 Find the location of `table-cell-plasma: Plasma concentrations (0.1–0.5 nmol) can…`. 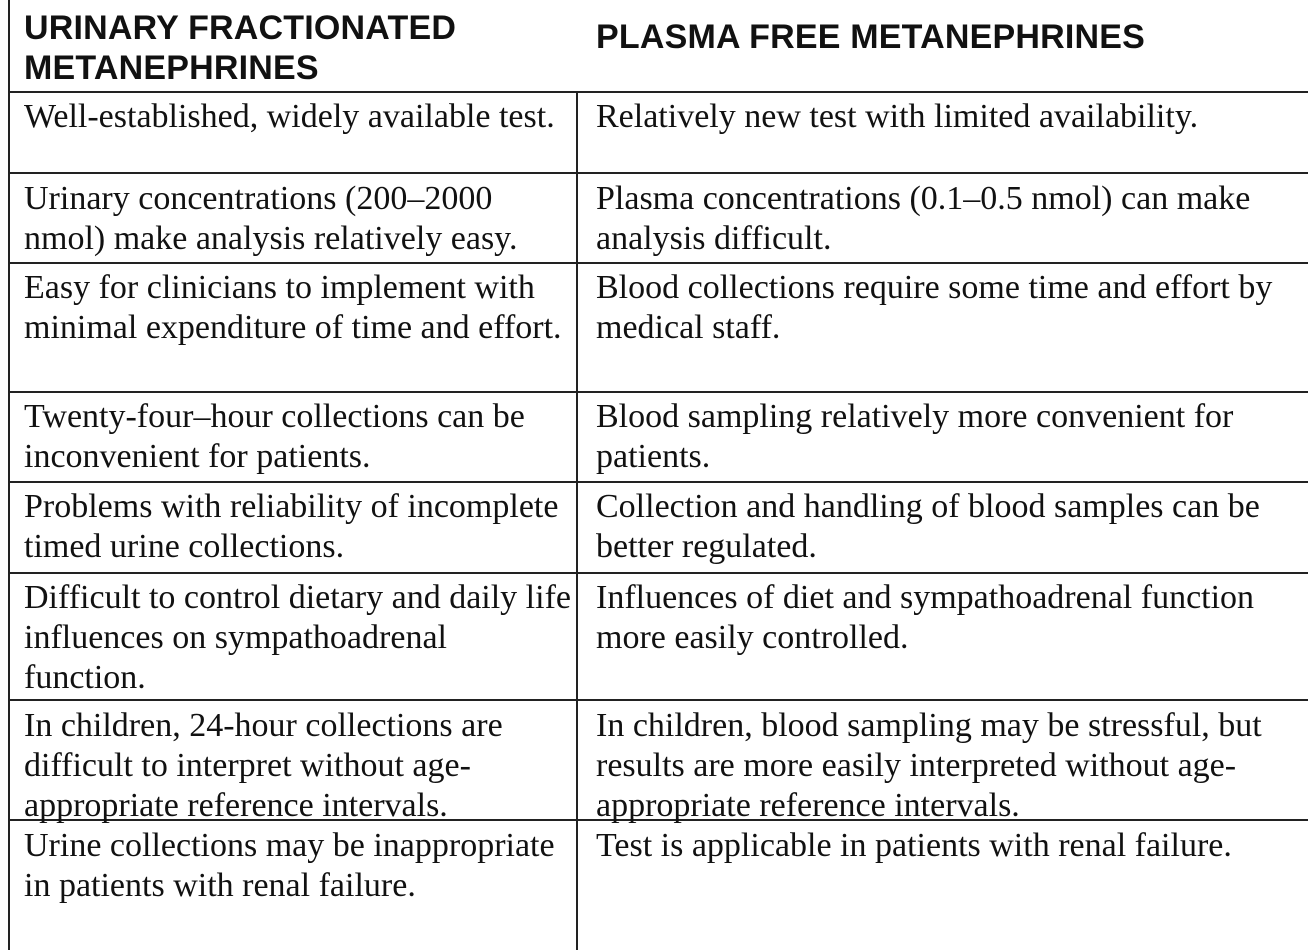

table-cell-plasma: Plasma concentrations (0.1–0.5 nmol) can… is located at coordinates (923, 218).